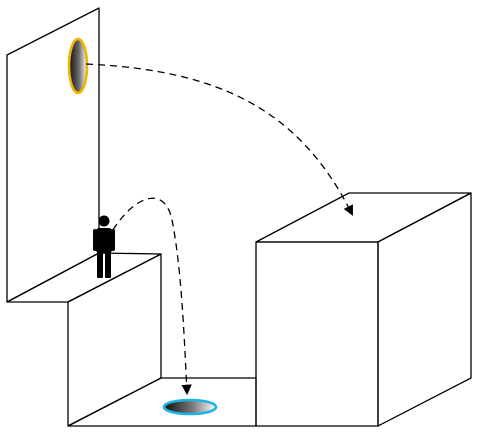 The height and width of the screenshot is (435, 480). I want to click on trajectory-into-blue-portal, so click(152, 296).